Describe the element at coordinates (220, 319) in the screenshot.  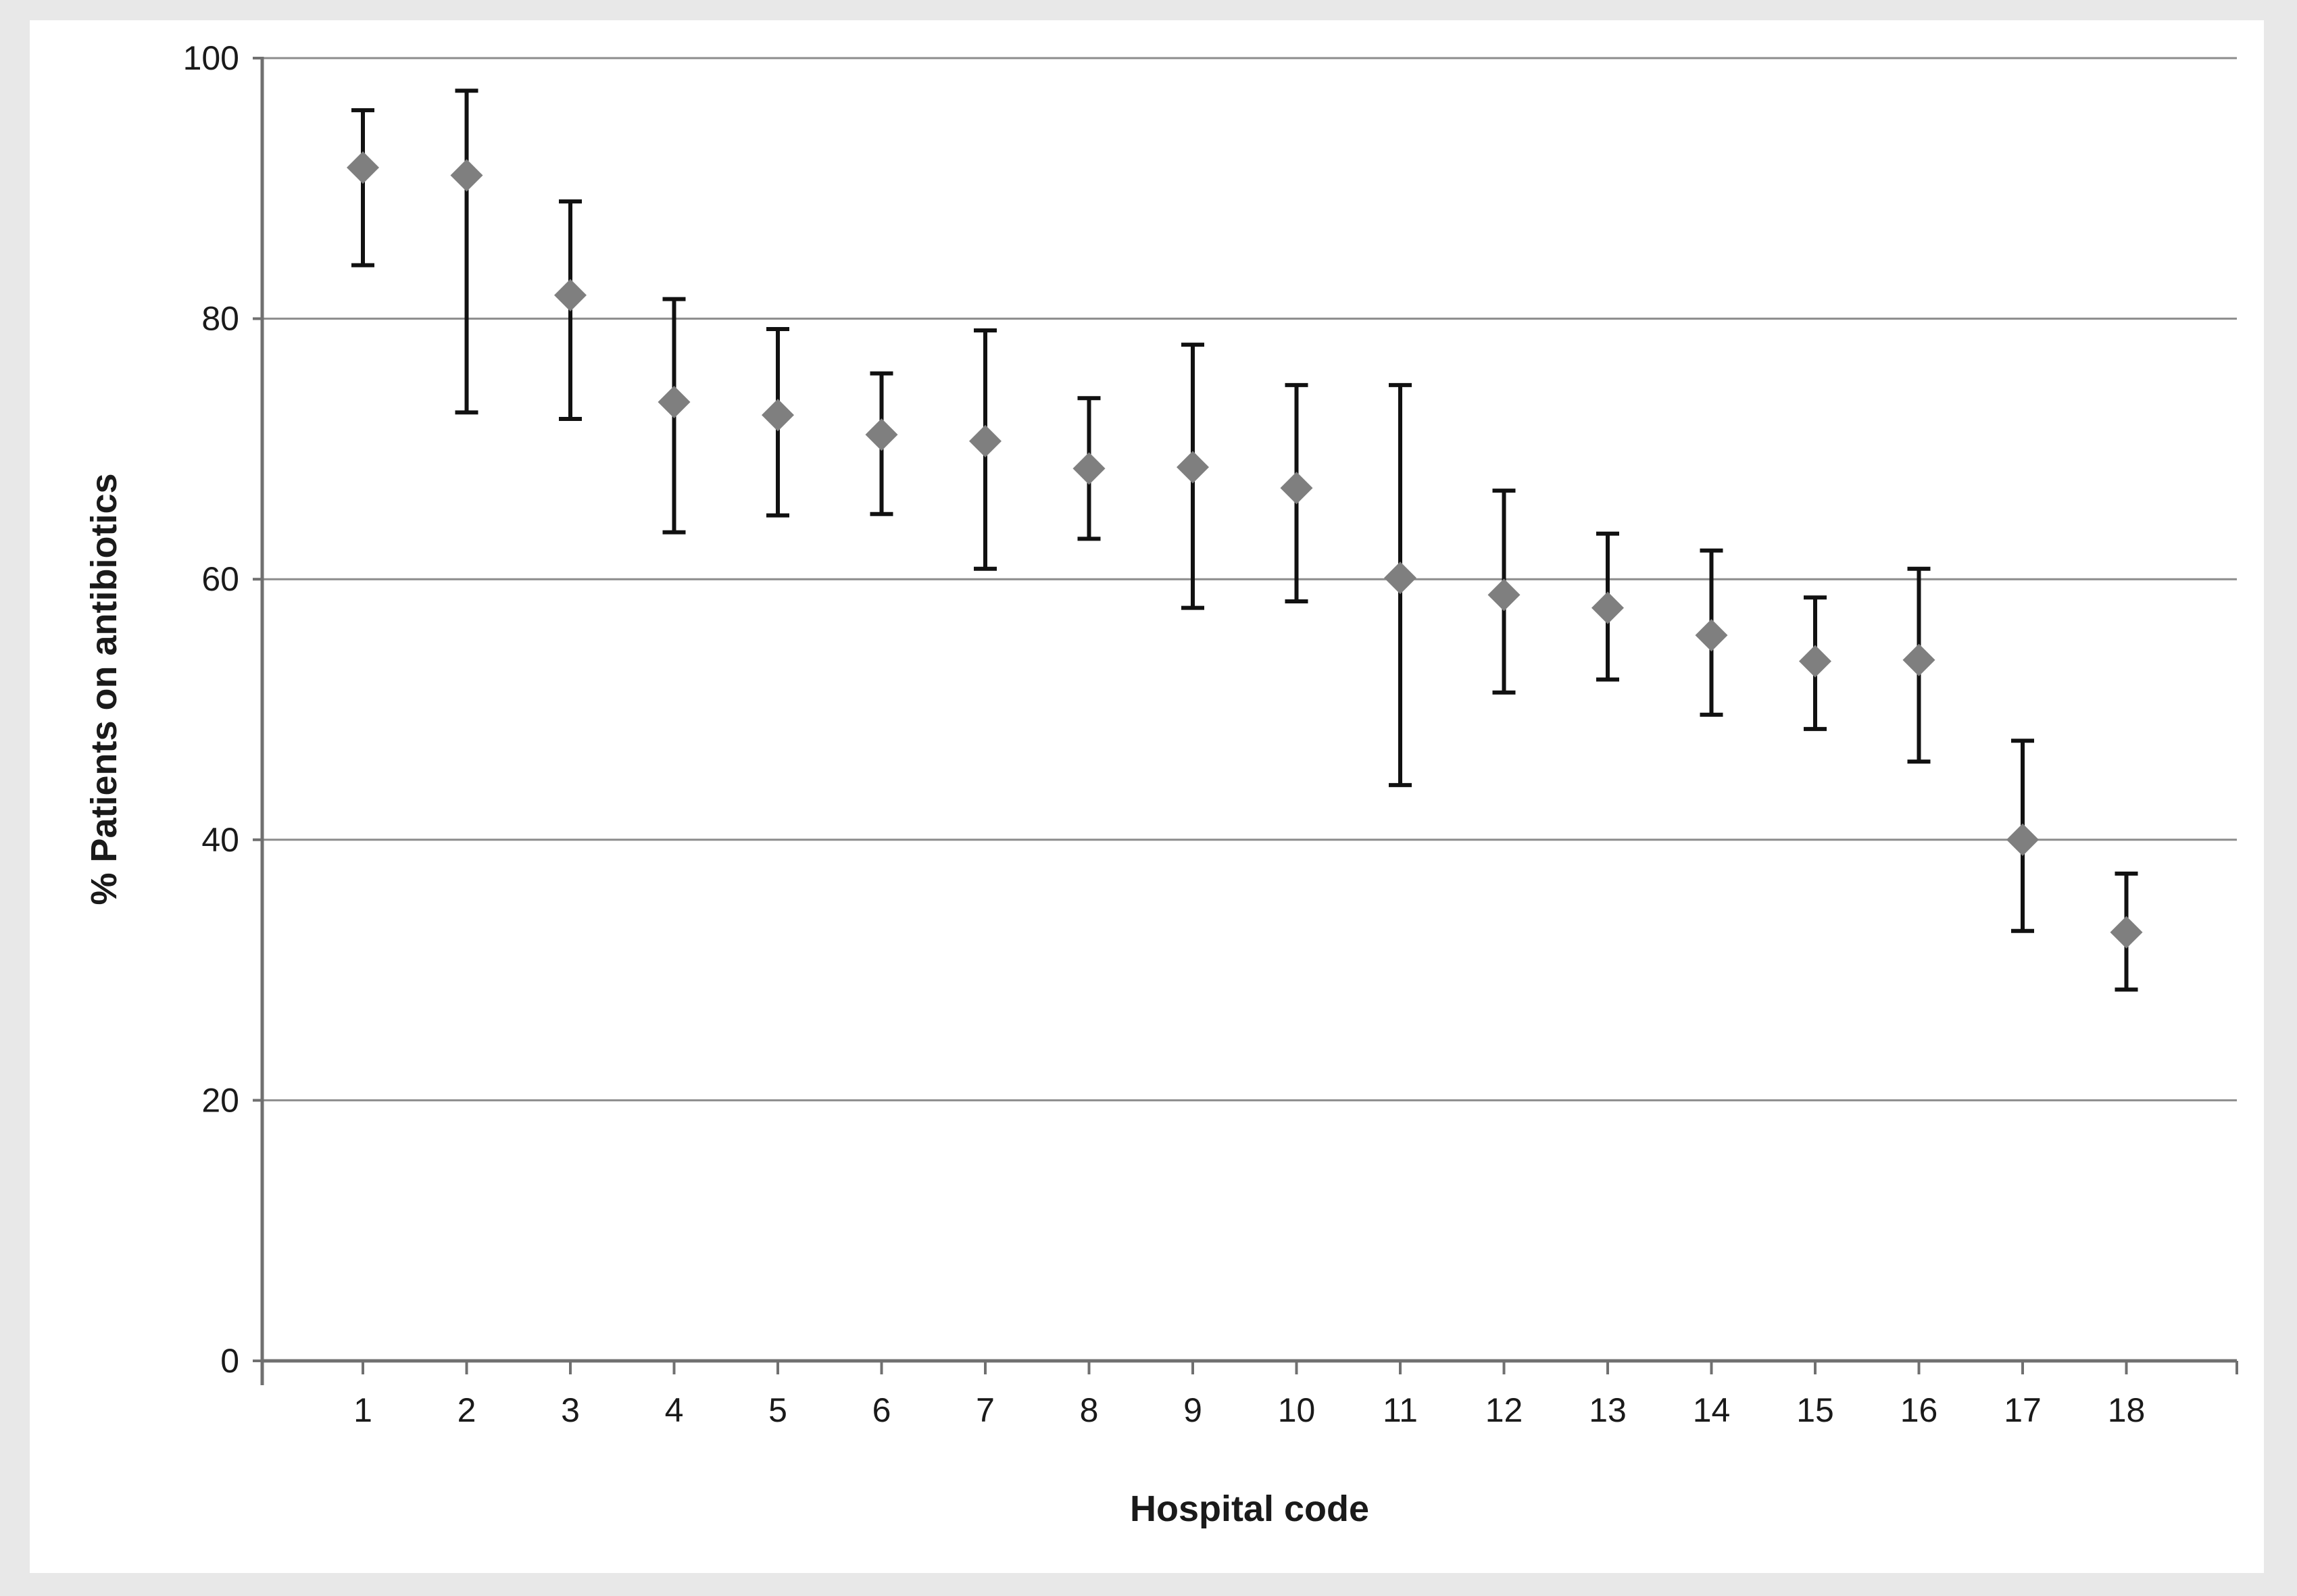
I see `y-tick-label-80: 80` at that location.